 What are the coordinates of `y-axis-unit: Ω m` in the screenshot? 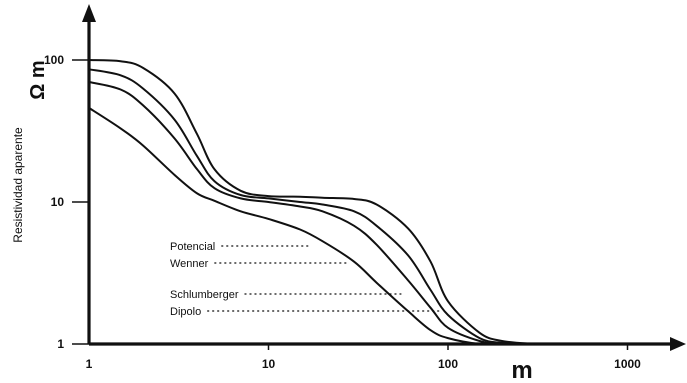 It's located at (38, 79).